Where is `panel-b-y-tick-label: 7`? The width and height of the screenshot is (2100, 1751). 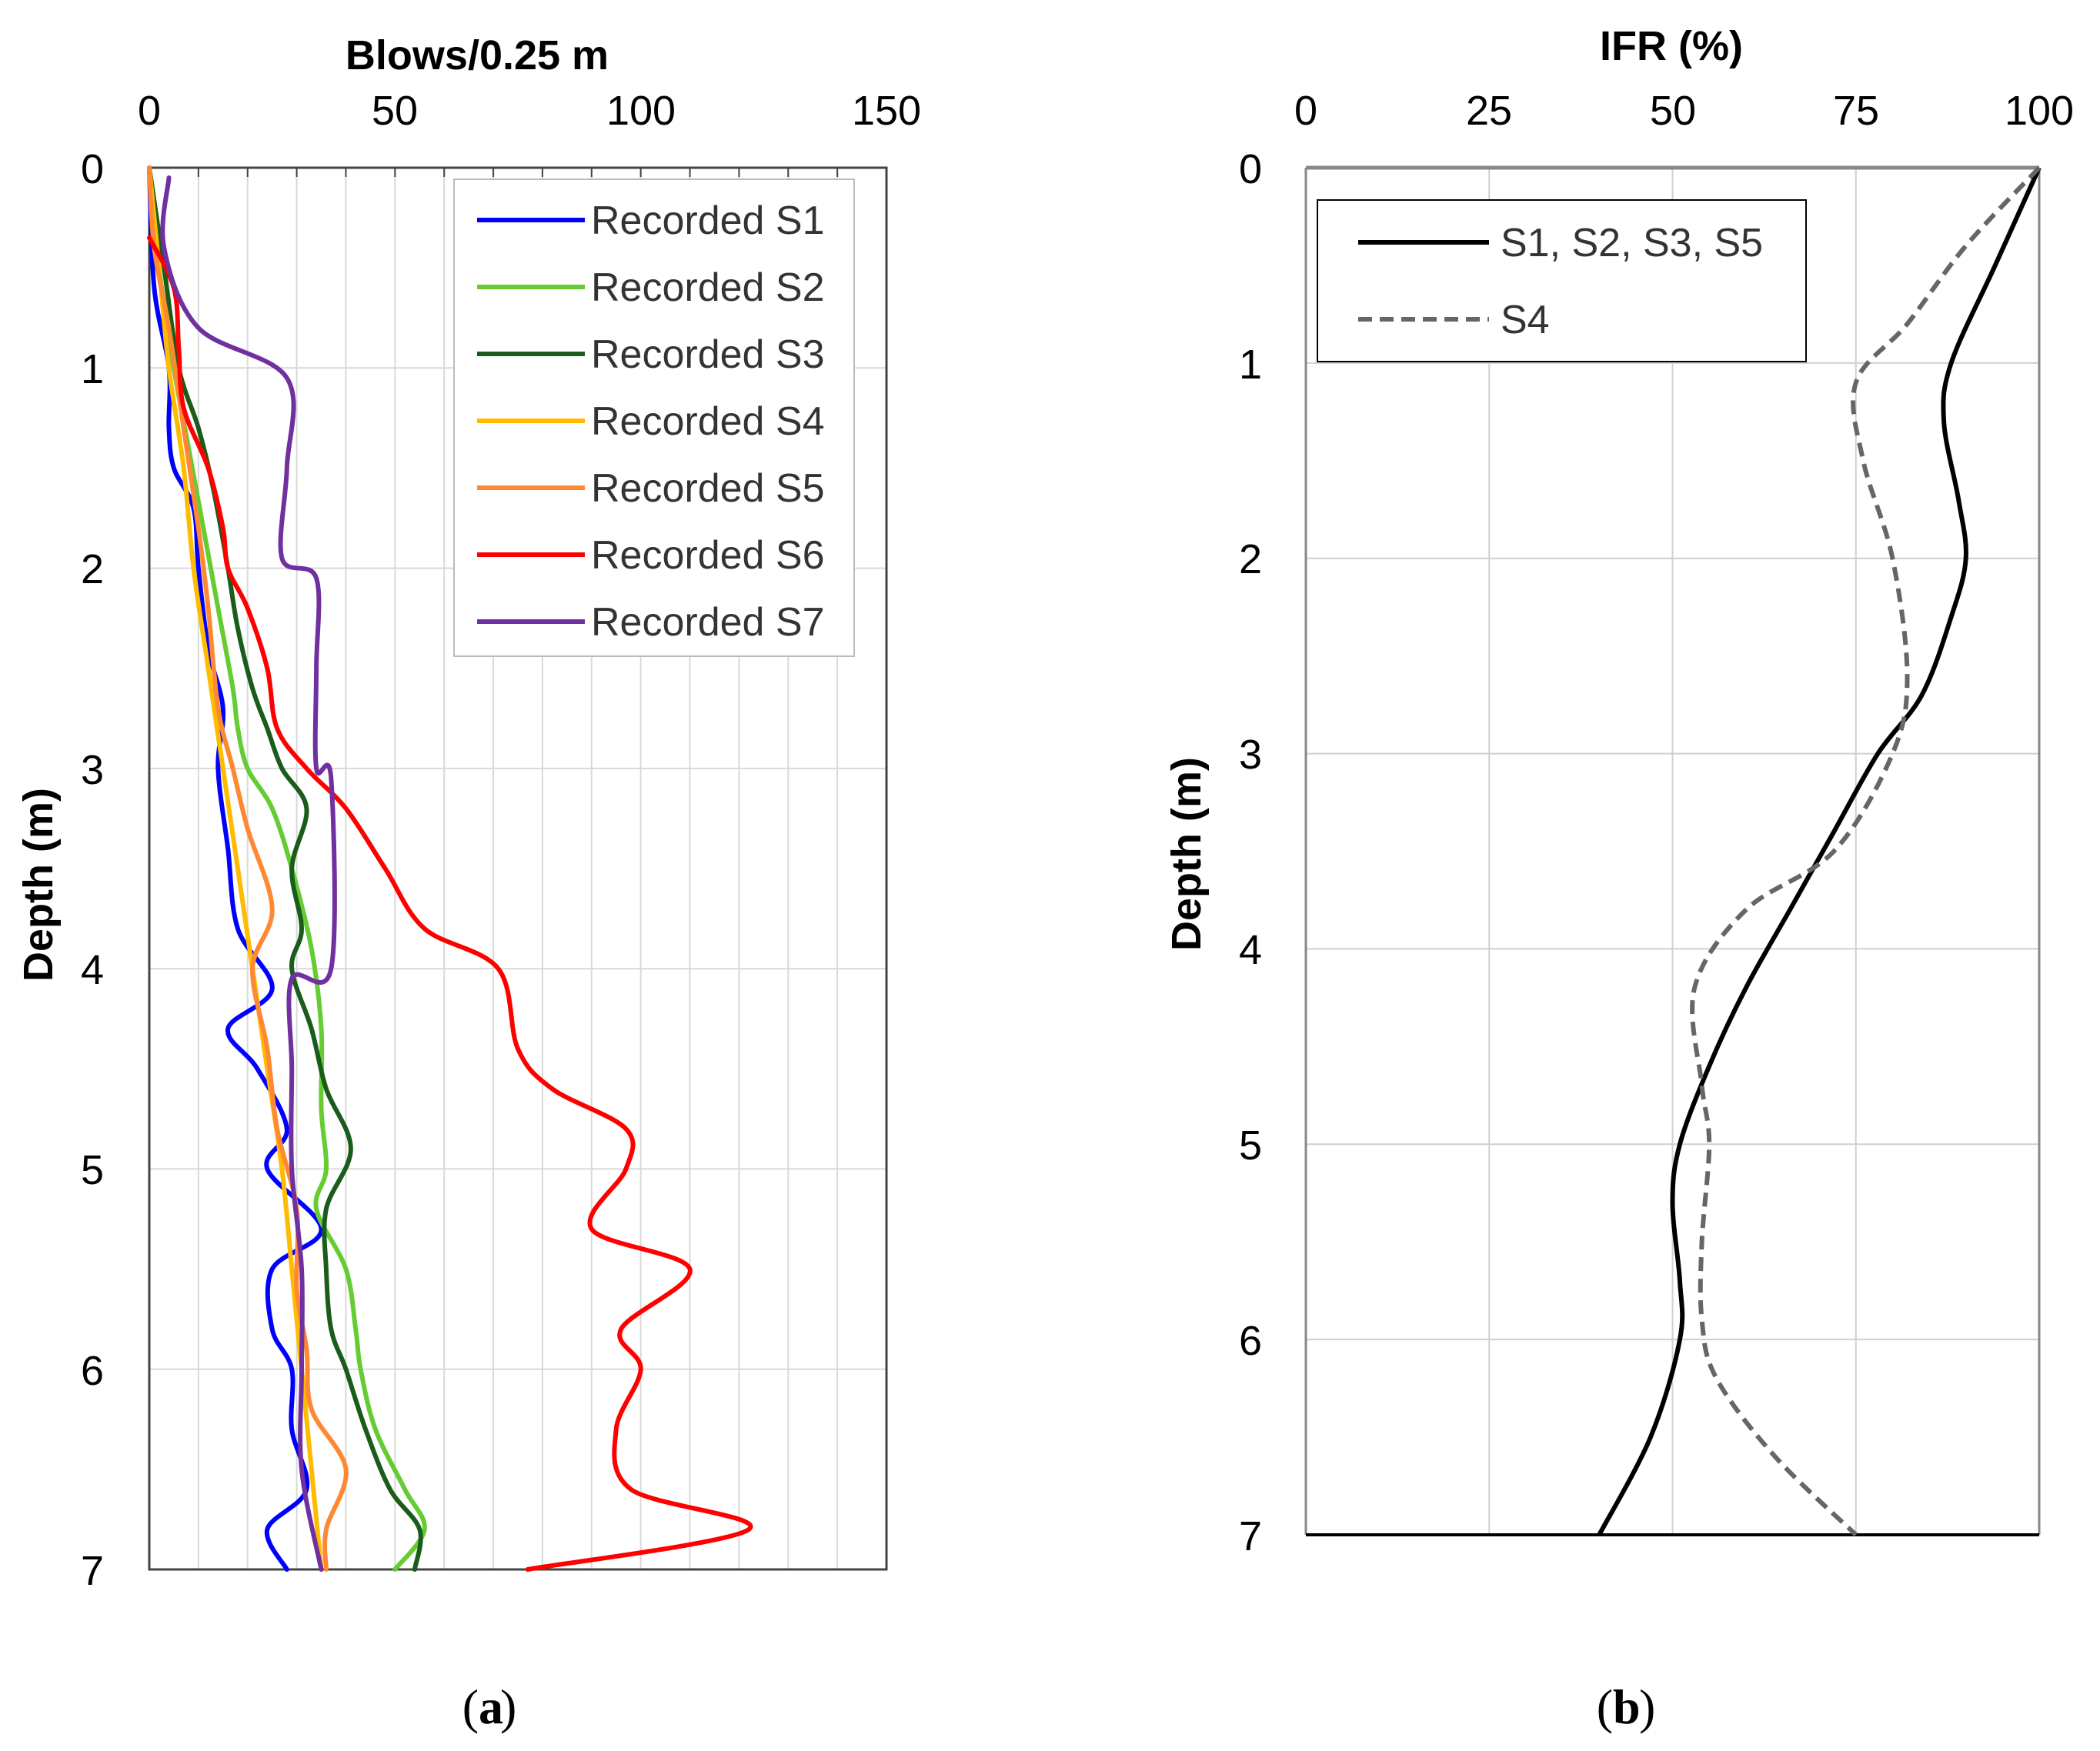
panel-b-y-tick-label: 7 is located at coordinates (1250, 1536).